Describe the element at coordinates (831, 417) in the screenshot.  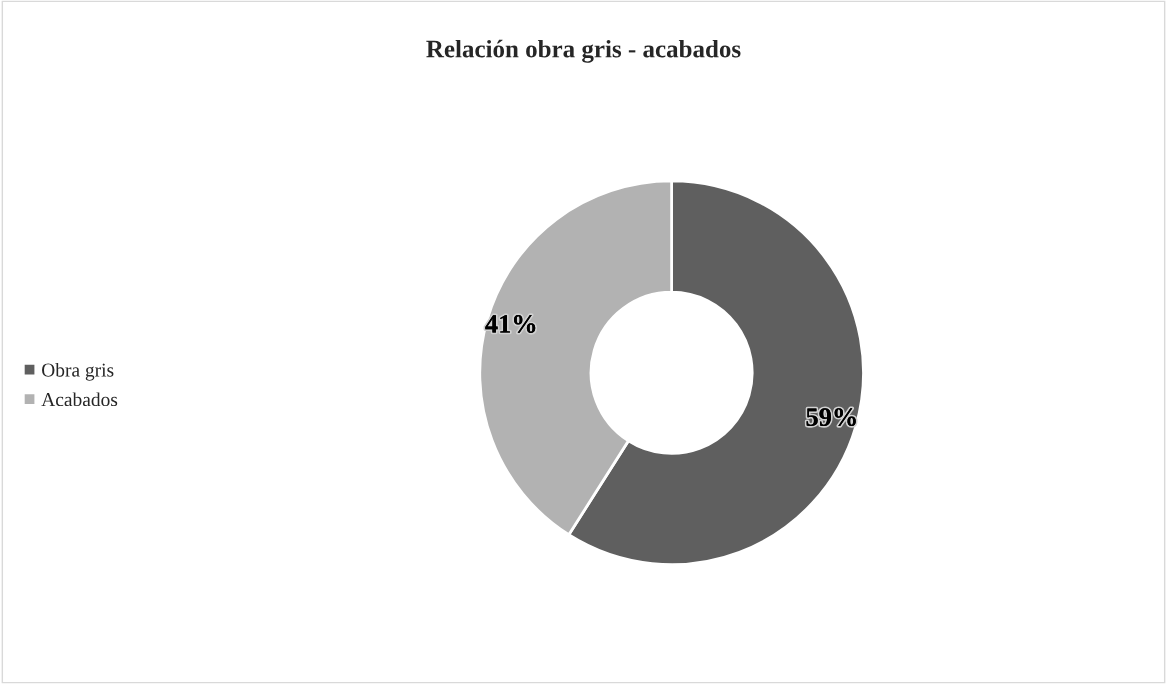
I see `data-label: 59%` at that location.